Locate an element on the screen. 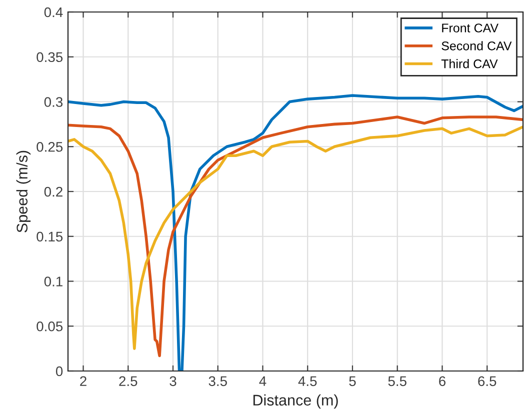 This screenshot has height=417, width=524. y-tick-label: 0.1 is located at coordinates (53, 281).